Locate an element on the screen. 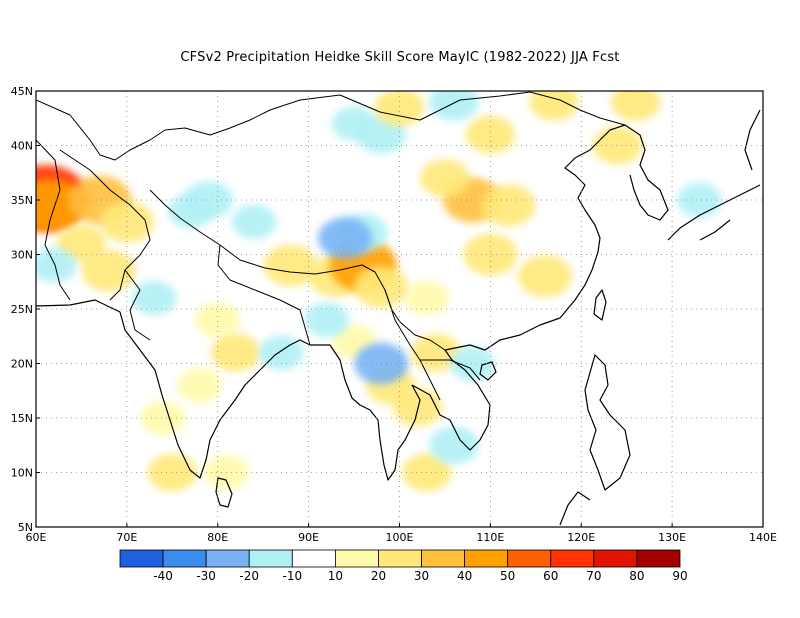 This screenshot has width=800, height=618. coastline-taiwan is located at coordinates (600, 305).